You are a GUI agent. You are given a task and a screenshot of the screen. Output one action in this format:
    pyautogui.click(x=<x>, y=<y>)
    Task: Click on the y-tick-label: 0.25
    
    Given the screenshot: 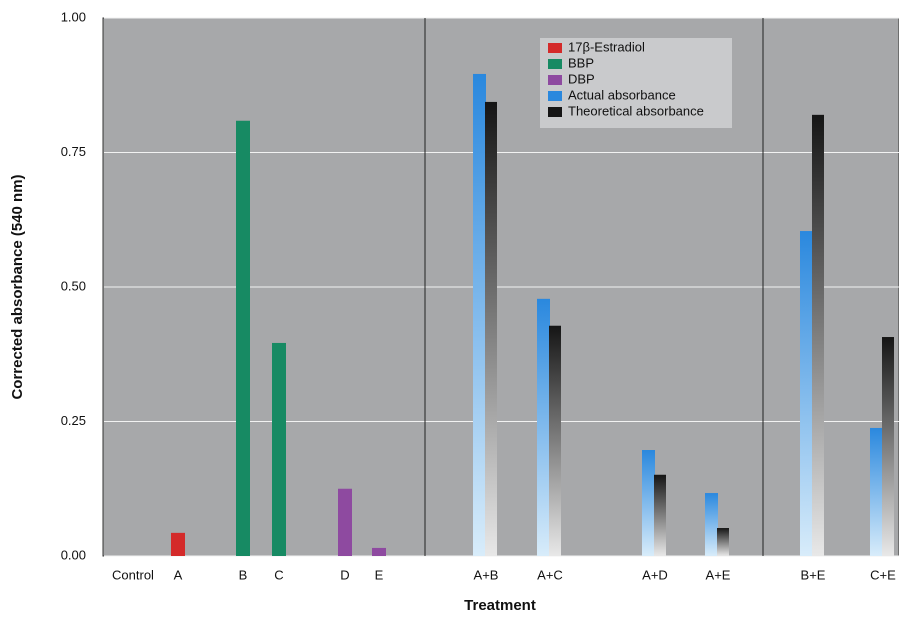 What is the action you would take?
    pyautogui.click(x=73, y=420)
    